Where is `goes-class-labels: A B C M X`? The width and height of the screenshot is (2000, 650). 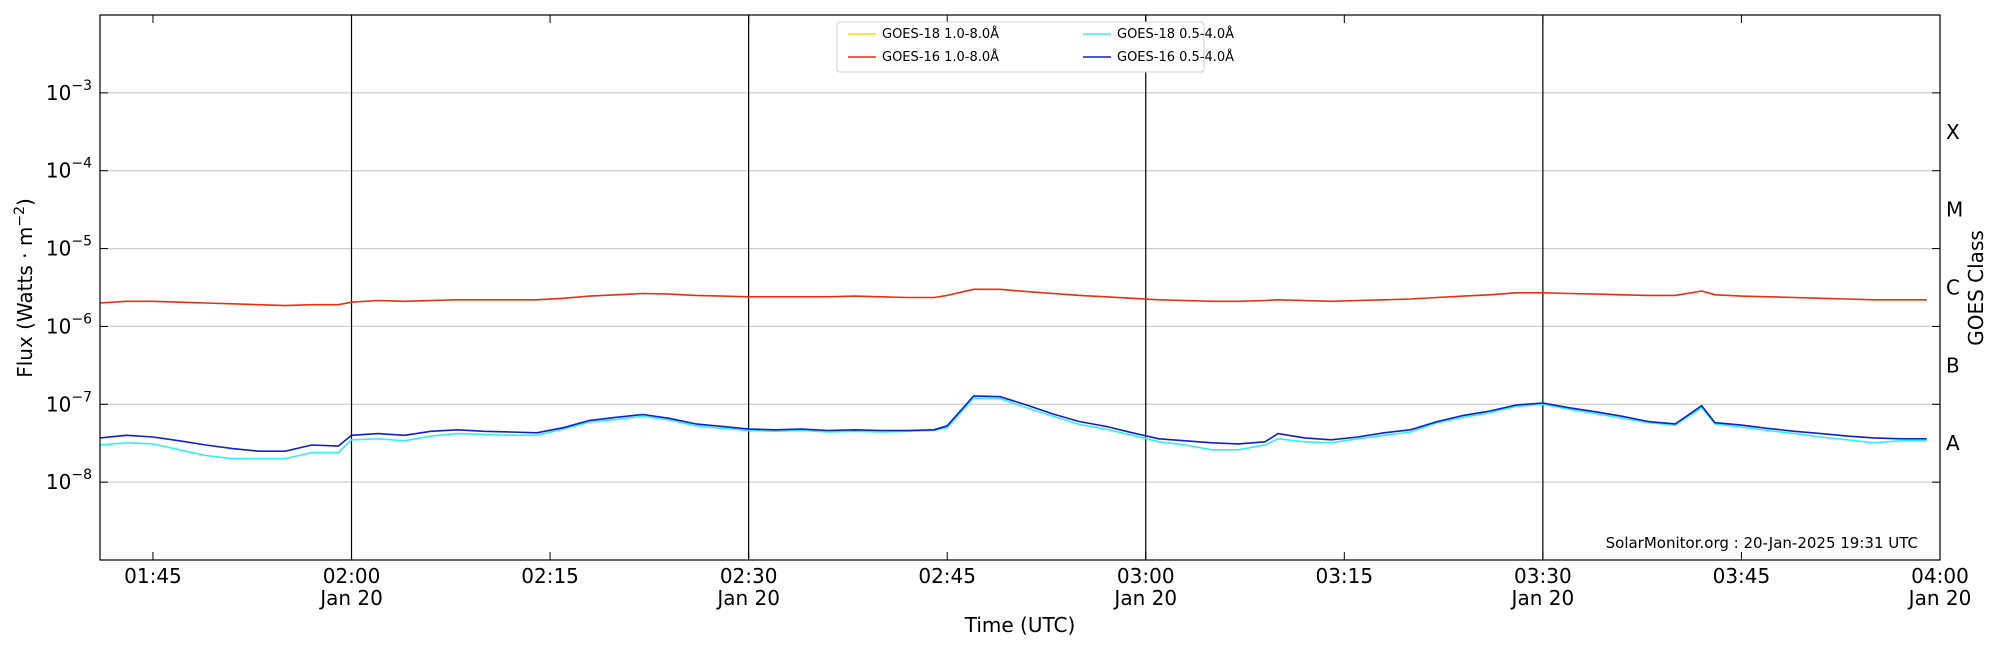
goes-class-labels: A B C M X is located at coordinates (1954, 287).